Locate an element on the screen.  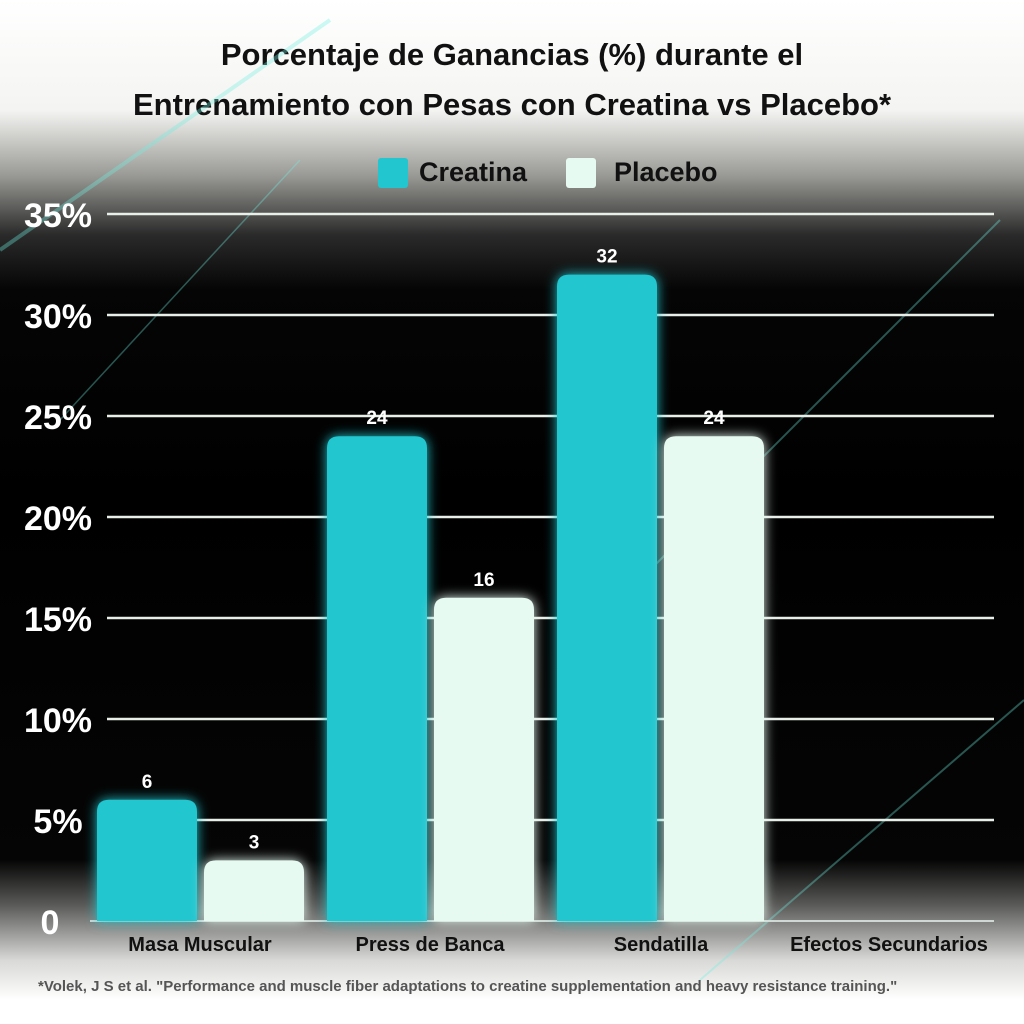
legend-label-creatina: Creatina is located at coordinates (473, 172).